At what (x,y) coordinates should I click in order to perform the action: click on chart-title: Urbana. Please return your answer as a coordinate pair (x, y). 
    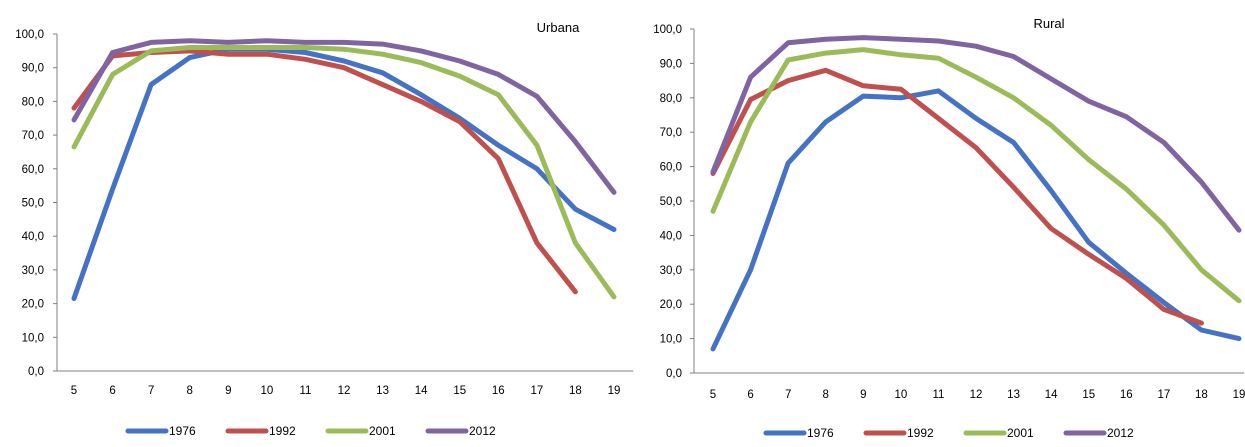
    Looking at the image, I should click on (558, 27).